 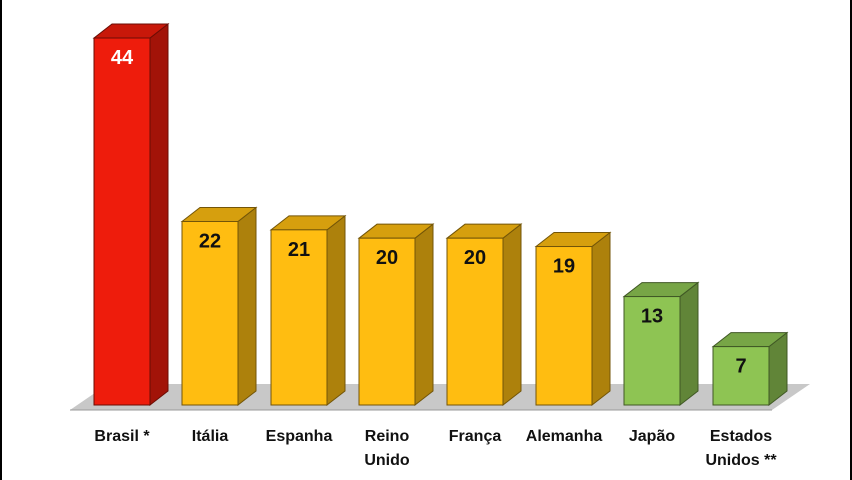 I want to click on category-label: Espanha, so click(x=299, y=436).